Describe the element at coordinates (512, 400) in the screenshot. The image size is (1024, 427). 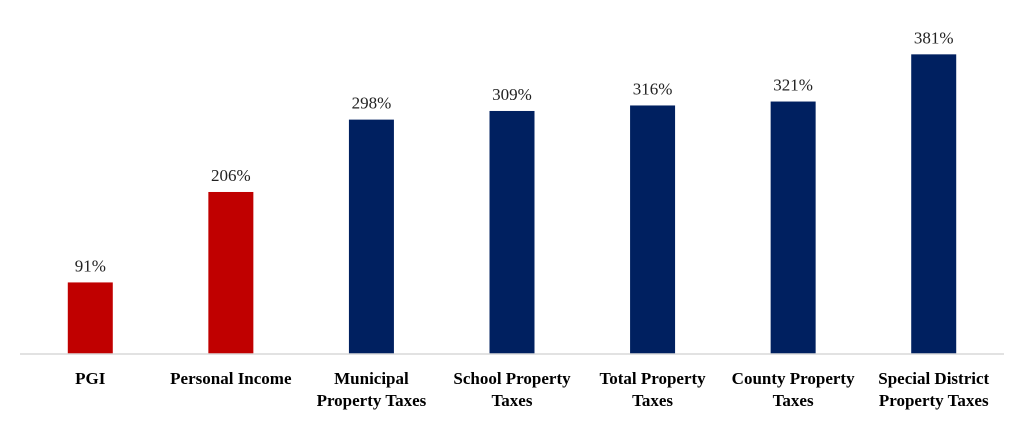
I see `category-label-3-line-1: Taxes` at that location.